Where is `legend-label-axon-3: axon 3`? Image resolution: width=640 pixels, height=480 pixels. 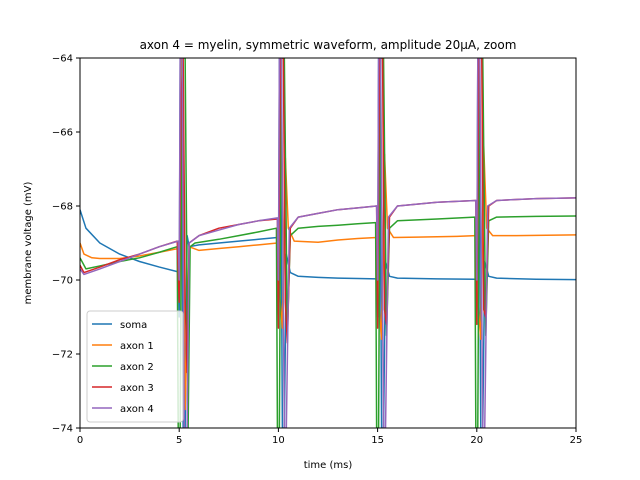 legend-label-axon-3: axon 3 is located at coordinates (137, 388).